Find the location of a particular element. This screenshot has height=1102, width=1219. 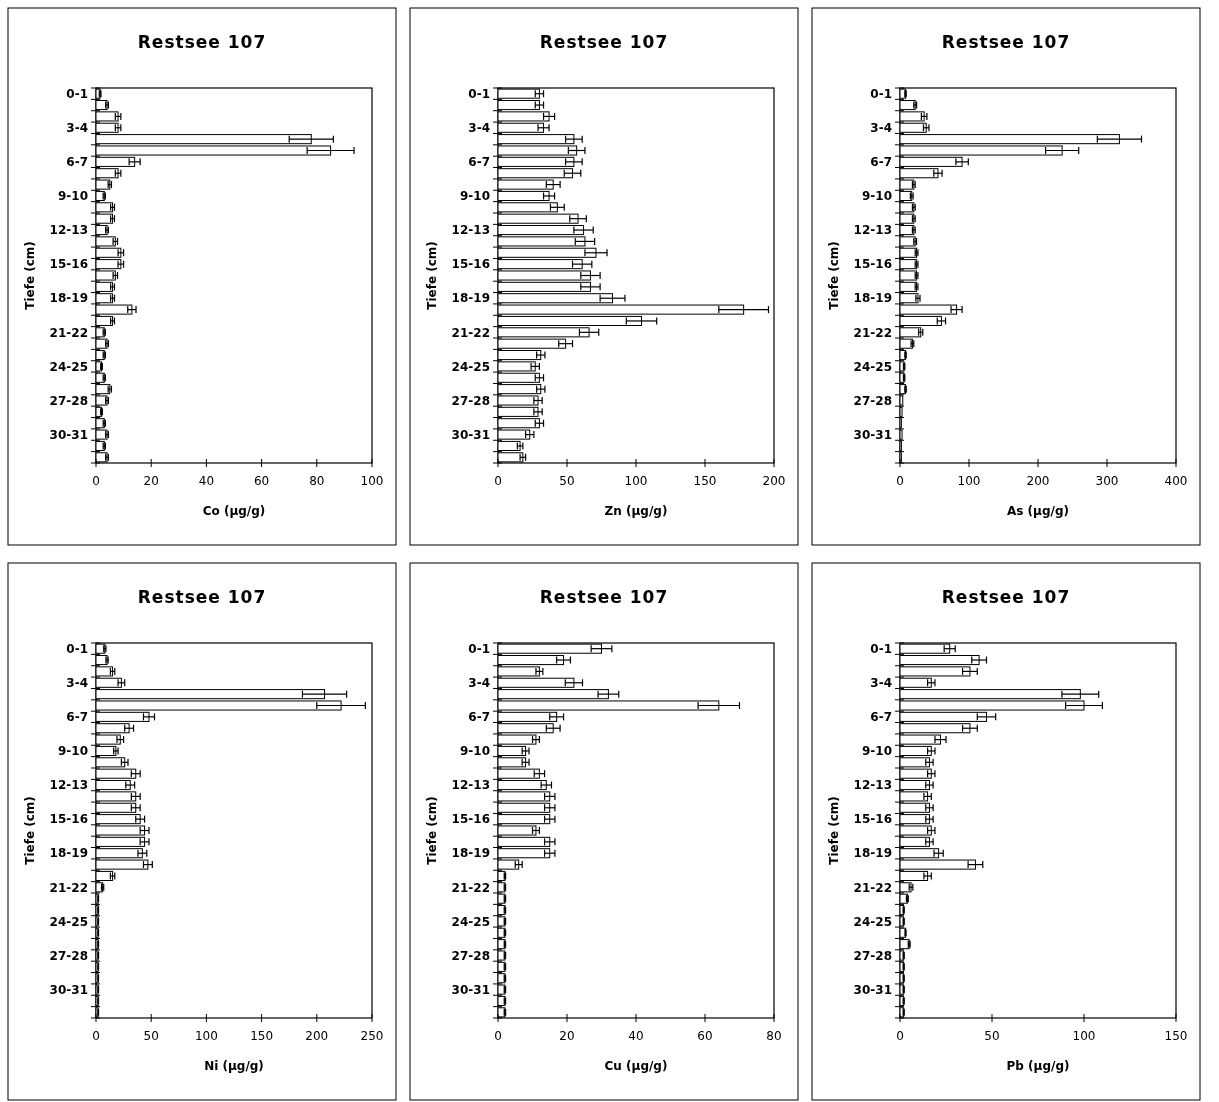

x-axis-title: Zn (µg/g) is located at coordinates (636, 511).